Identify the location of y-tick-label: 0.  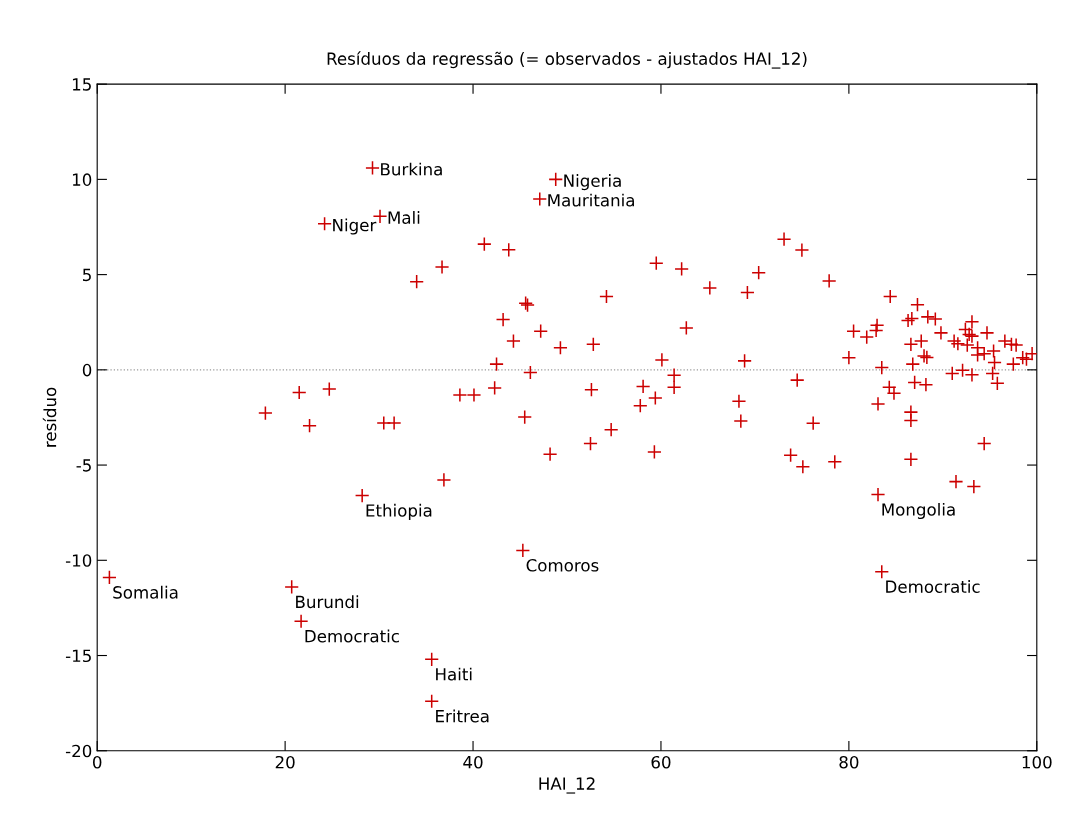
(87, 370).